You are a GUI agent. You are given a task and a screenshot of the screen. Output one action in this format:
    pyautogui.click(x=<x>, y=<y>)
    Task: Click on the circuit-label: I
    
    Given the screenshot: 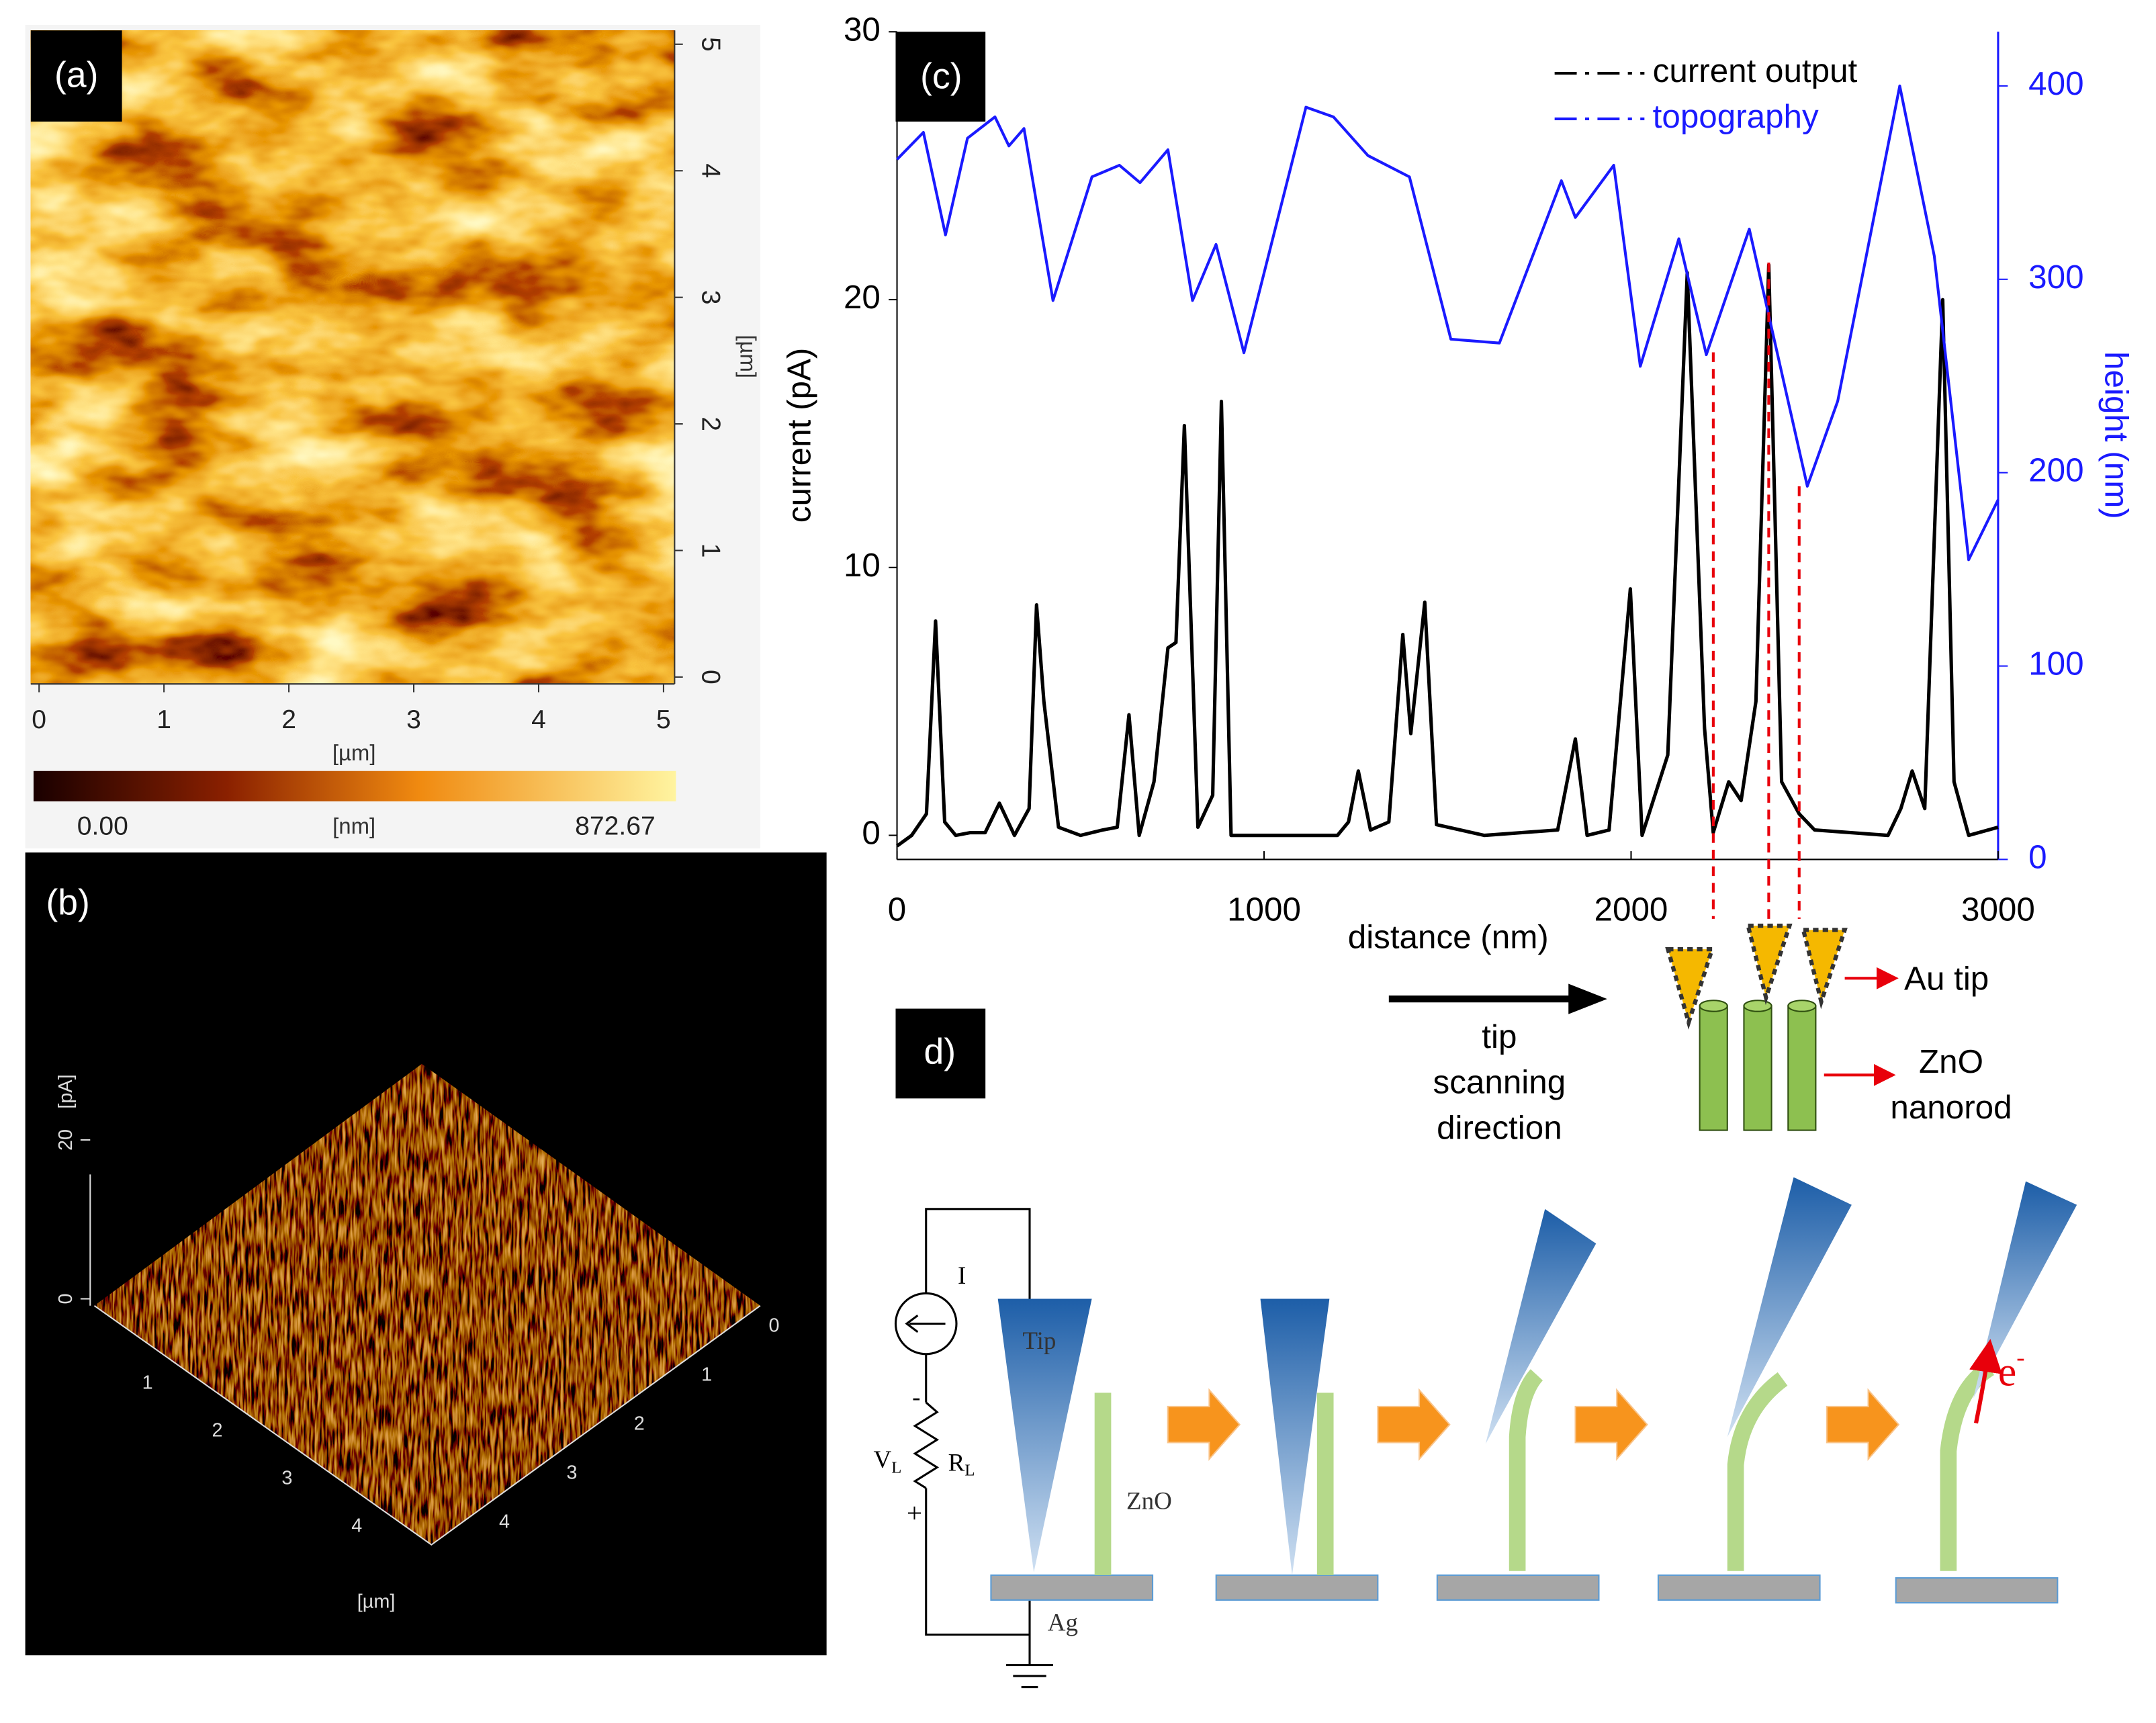 What is the action you would take?
    pyautogui.click(x=962, y=1276)
    